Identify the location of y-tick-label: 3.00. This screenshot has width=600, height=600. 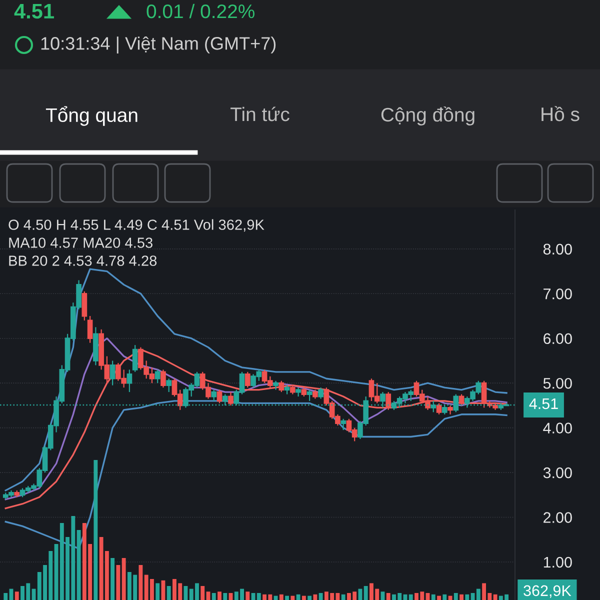
(557, 472).